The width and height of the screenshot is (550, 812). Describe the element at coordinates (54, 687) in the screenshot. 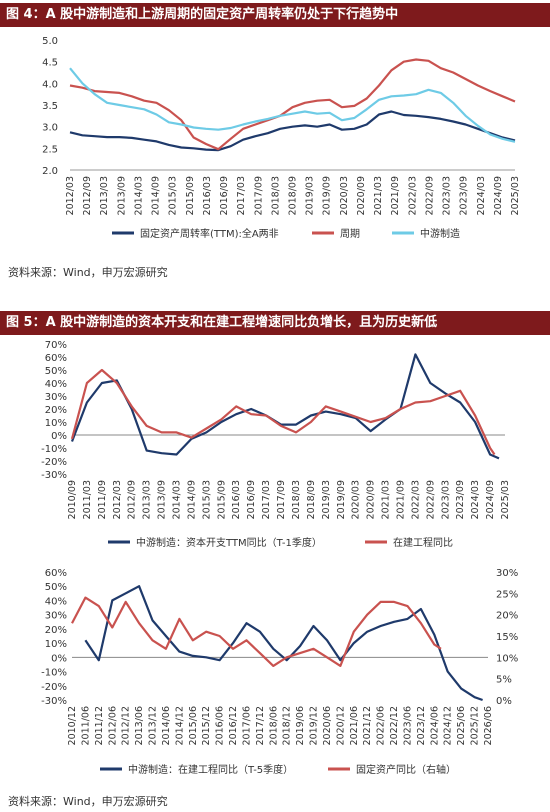

I see `y-left-tick-label: -20%` at that location.